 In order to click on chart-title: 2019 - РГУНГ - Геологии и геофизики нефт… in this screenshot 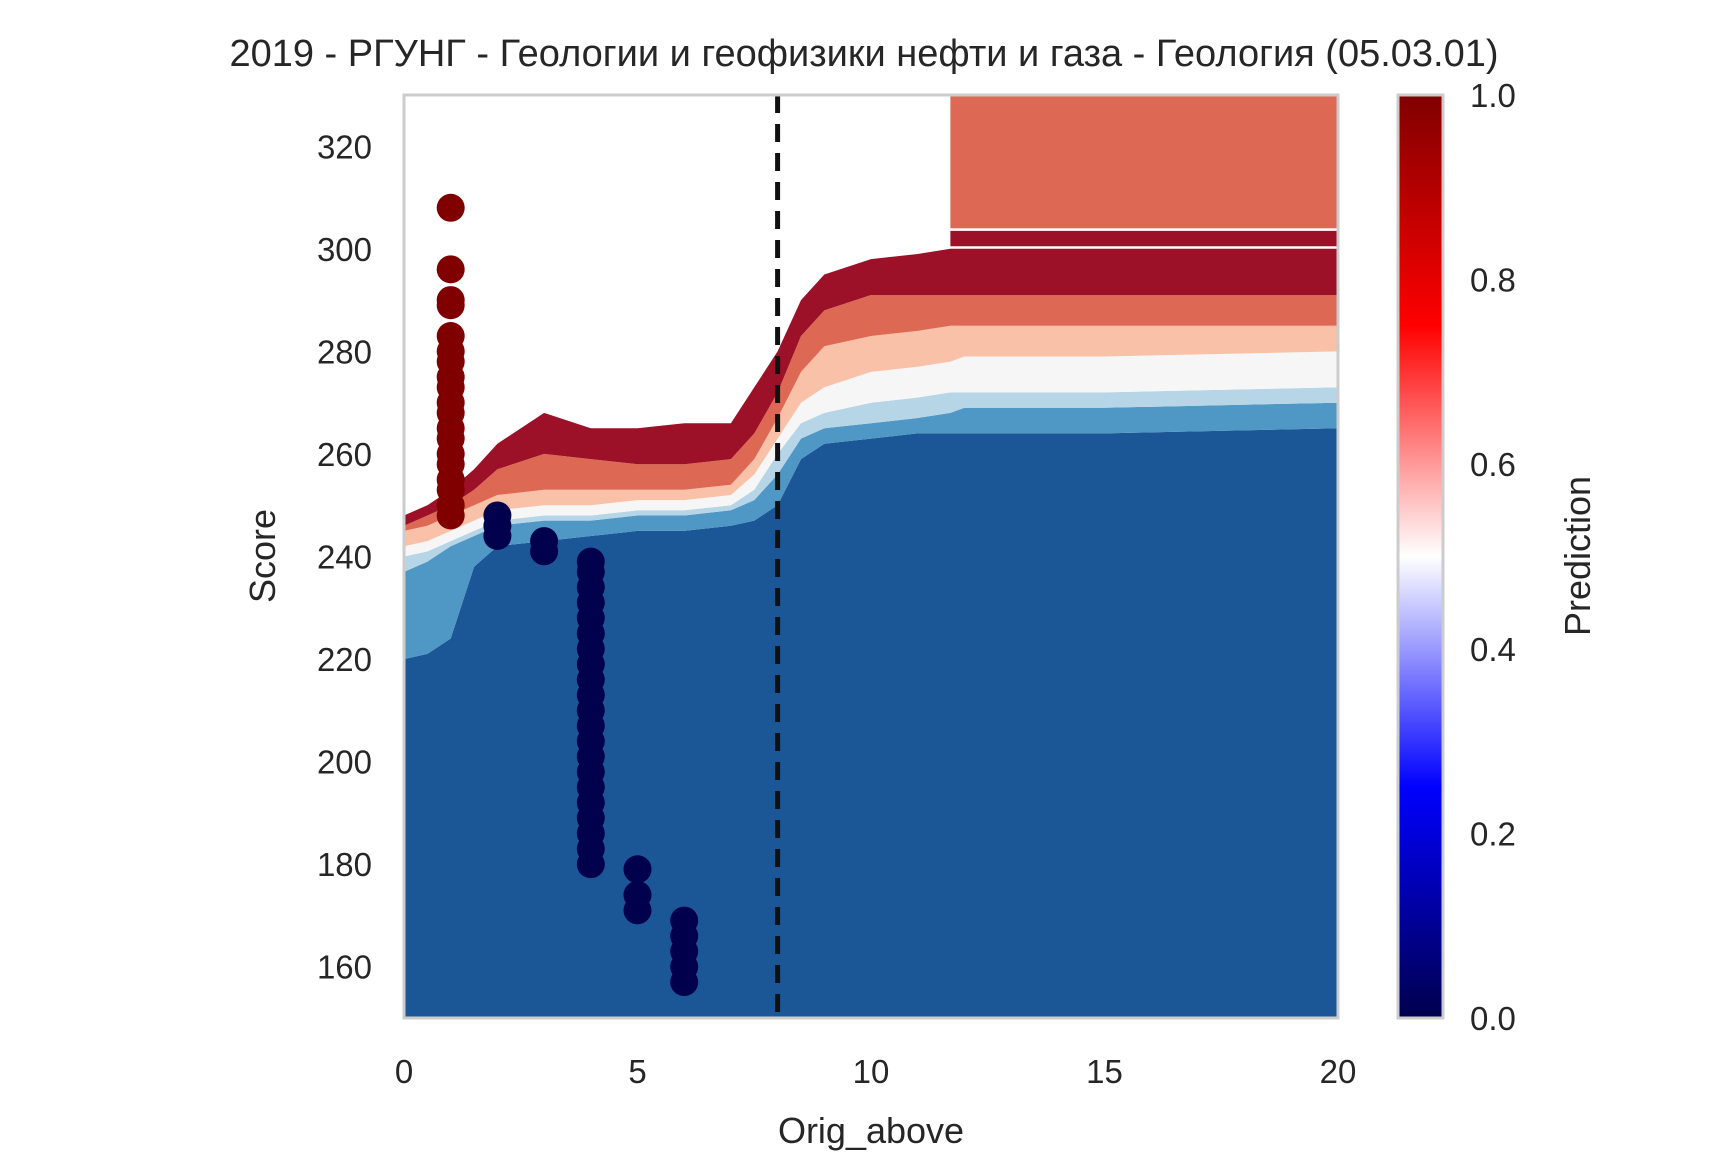, I will do `click(863, 54)`.